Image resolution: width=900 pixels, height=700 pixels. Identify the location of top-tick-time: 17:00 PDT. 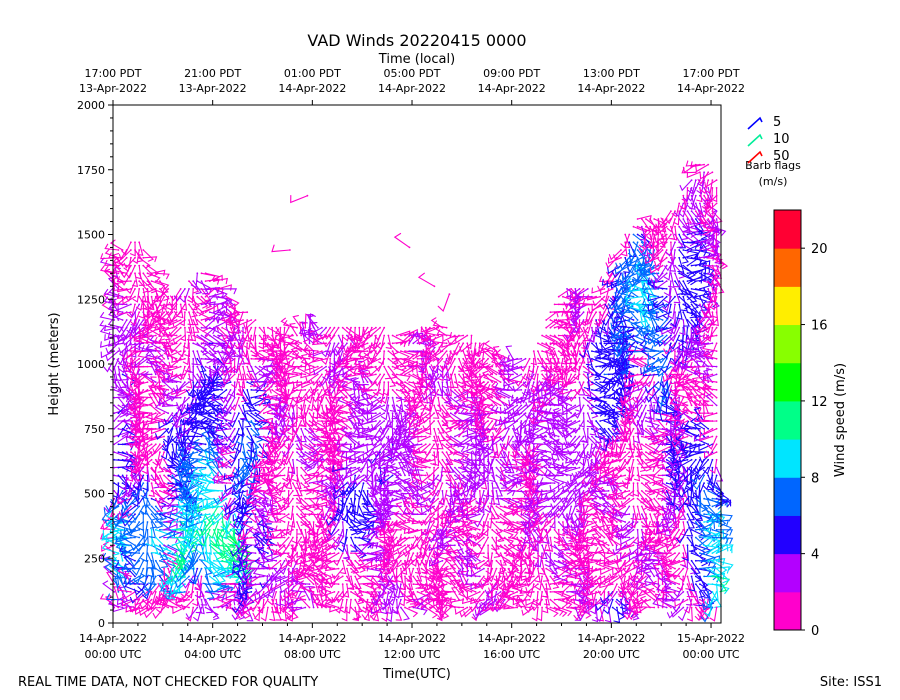
(711, 73).